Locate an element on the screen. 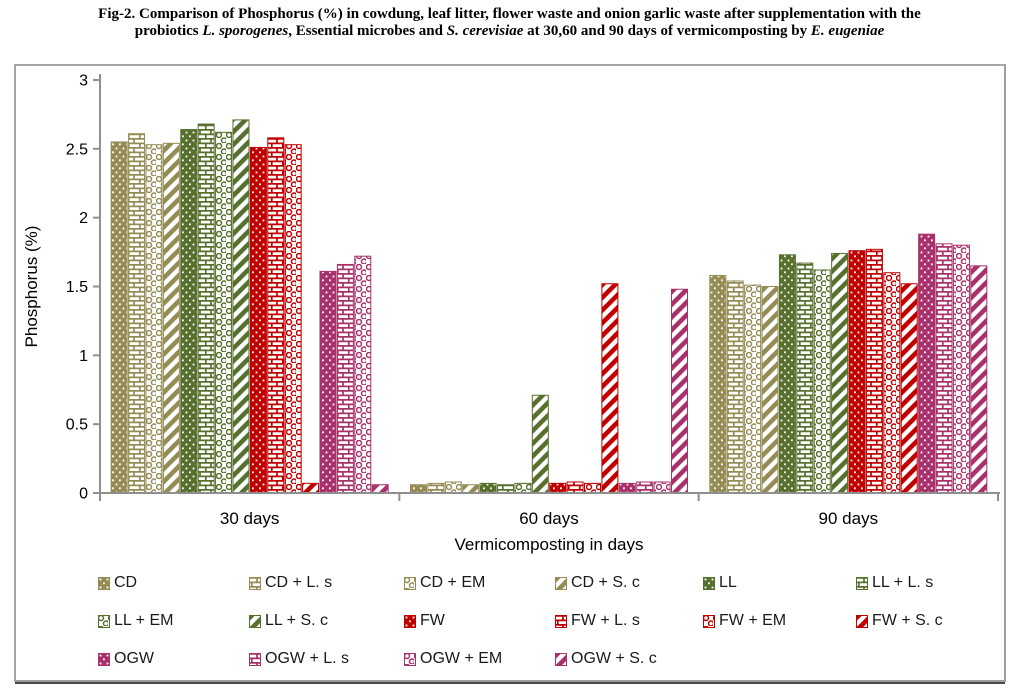  bar-cd-s-c-30days is located at coordinates (171, 318).